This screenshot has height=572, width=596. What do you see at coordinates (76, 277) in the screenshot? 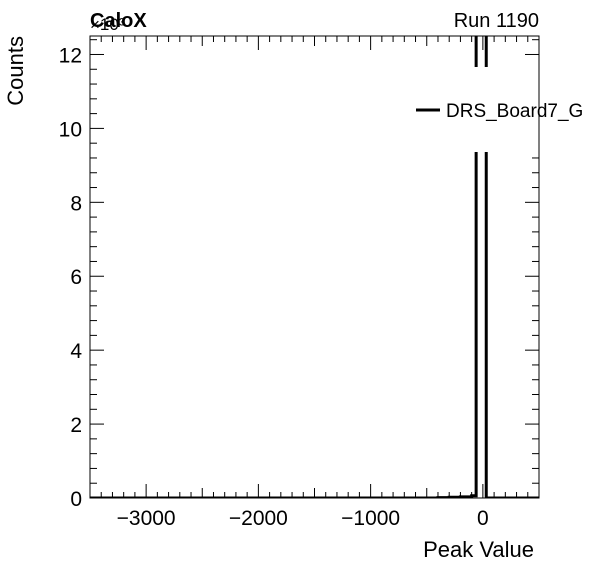
I see `y-tick-label: 6` at bounding box center [76, 277].